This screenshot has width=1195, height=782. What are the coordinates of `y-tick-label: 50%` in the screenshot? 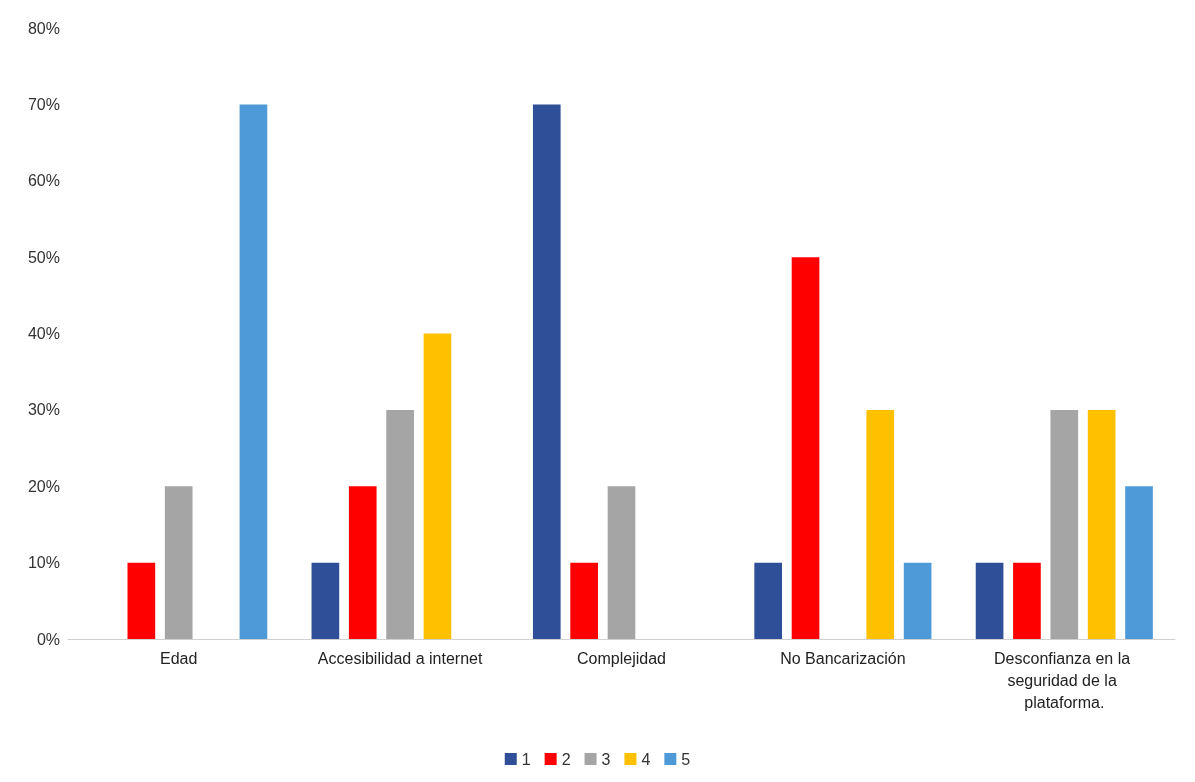 It's located at (43, 257).